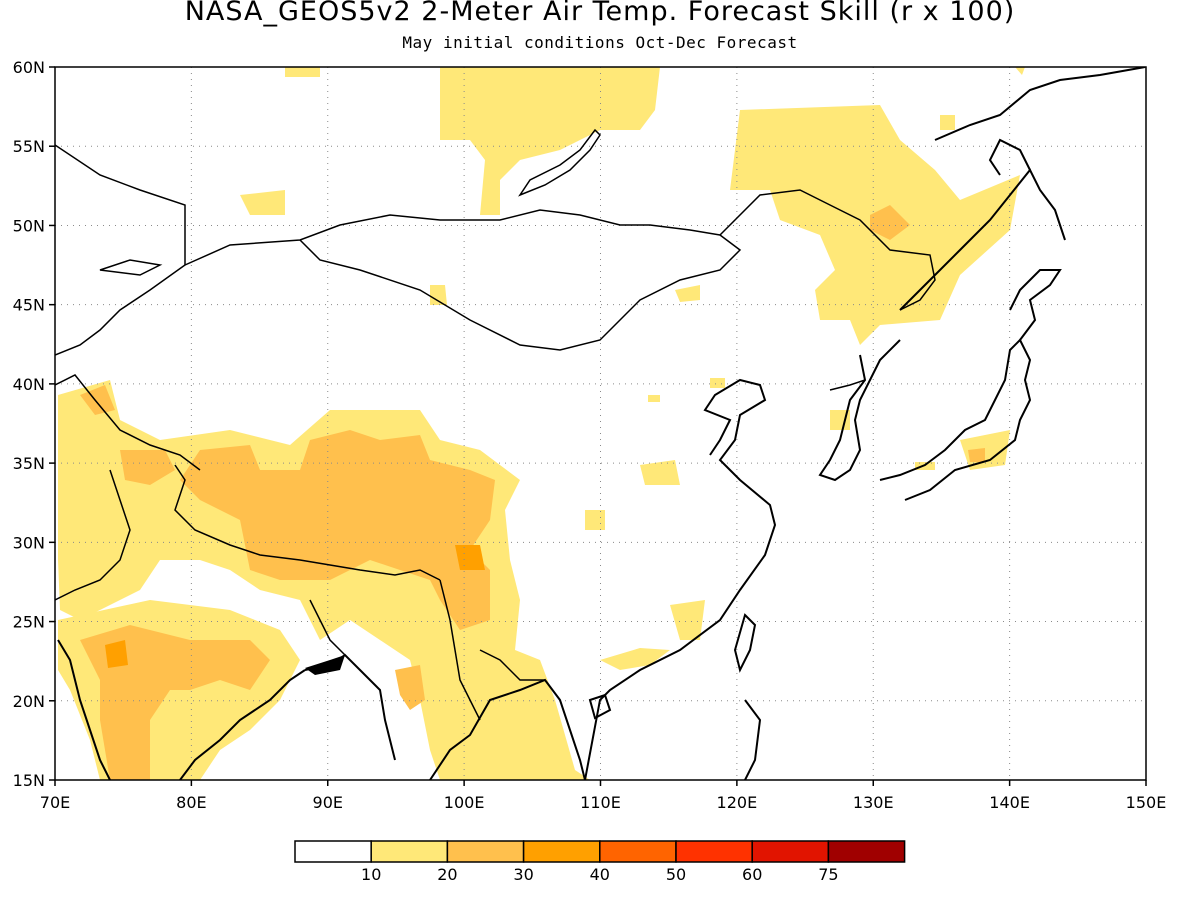 Image resolution: width=1200 pixels, height=900 pixels. Describe the element at coordinates (325, 665) in the screenshot. I see `delta` at that location.